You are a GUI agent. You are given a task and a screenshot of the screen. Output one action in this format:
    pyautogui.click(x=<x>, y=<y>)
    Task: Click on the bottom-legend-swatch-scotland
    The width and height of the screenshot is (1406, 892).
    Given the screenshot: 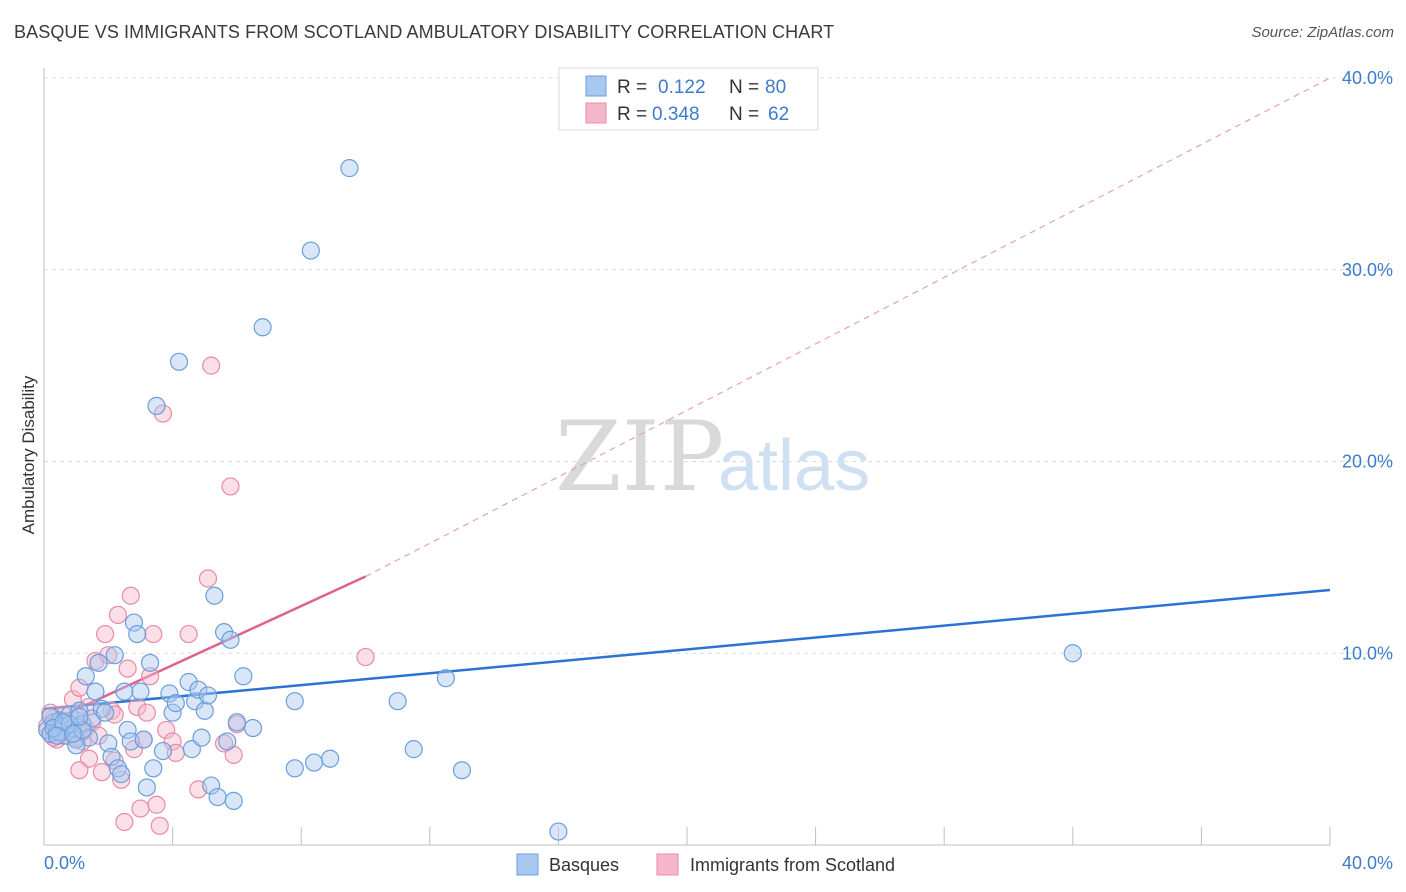 What is the action you would take?
    pyautogui.click(x=667, y=864)
    